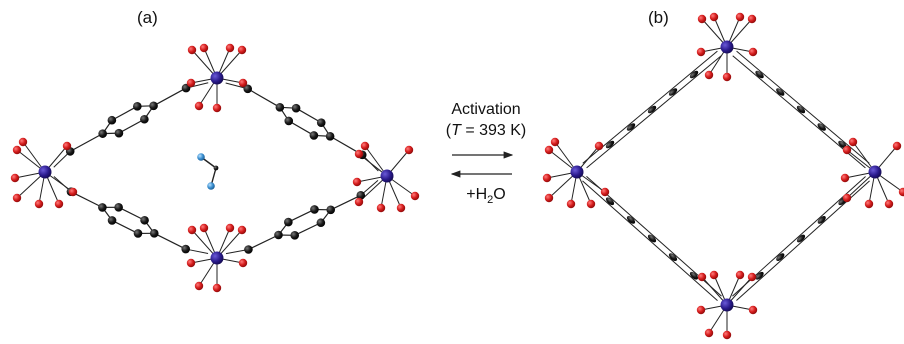 This screenshot has width=904, height=344. I want to click on temperature-value: = 393 K, so click(493, 130).